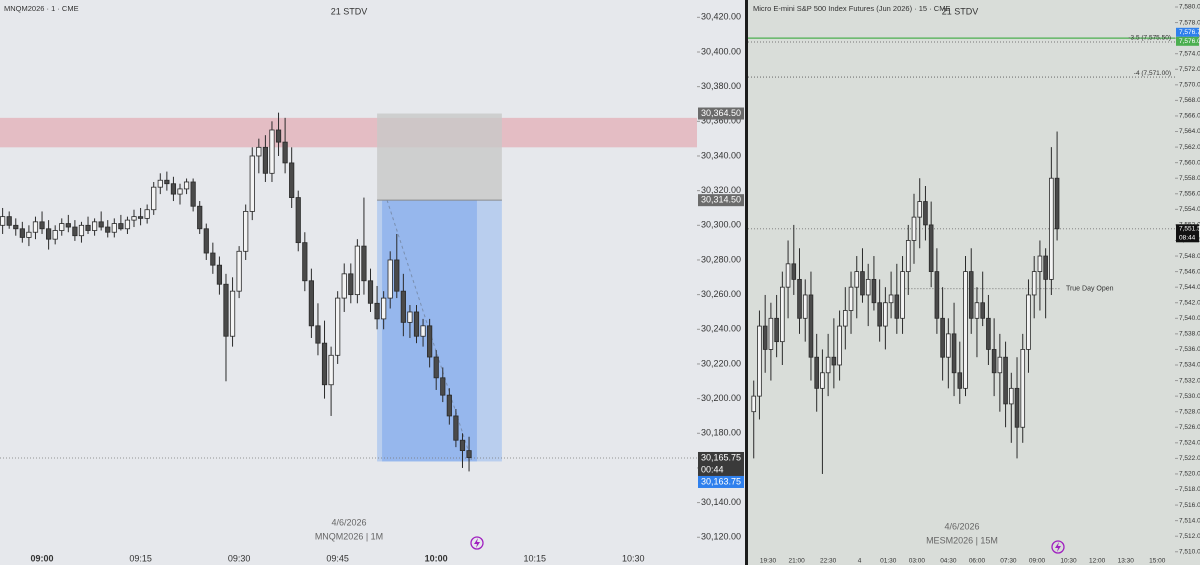 The width and height of the screenshot is (1200, 565). Describe the element at coordinates (349, 536) in the screenshot. I see `chart-footer: MNQM2026 | 1M` at that location.